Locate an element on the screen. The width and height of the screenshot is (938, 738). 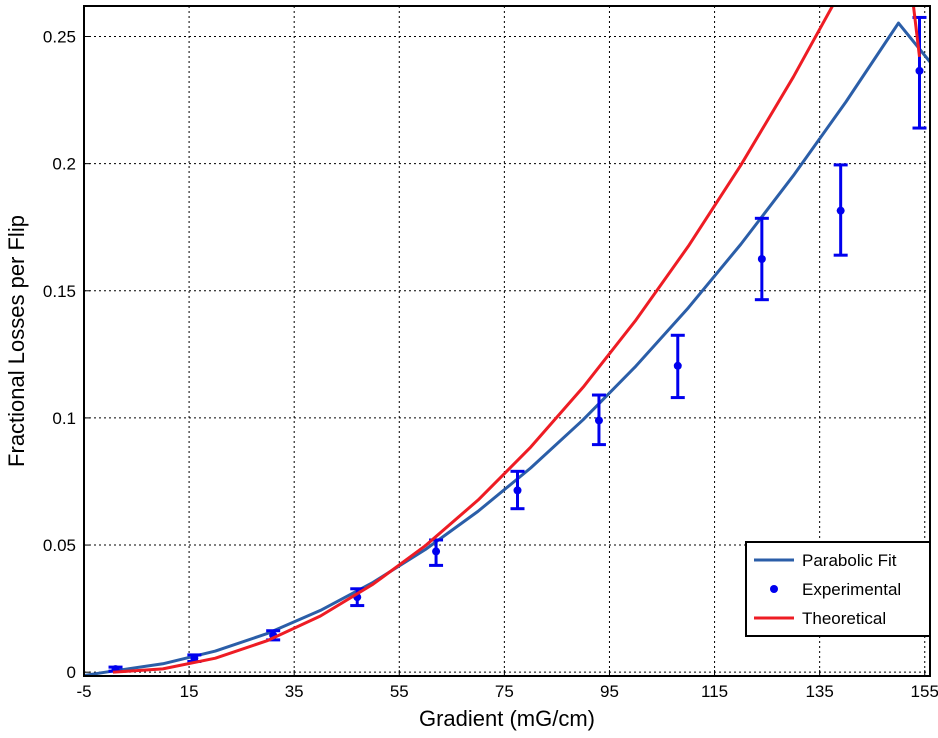
legend: Parabolic Fit Experimental Theoretical is located at coordinates (838, 589).